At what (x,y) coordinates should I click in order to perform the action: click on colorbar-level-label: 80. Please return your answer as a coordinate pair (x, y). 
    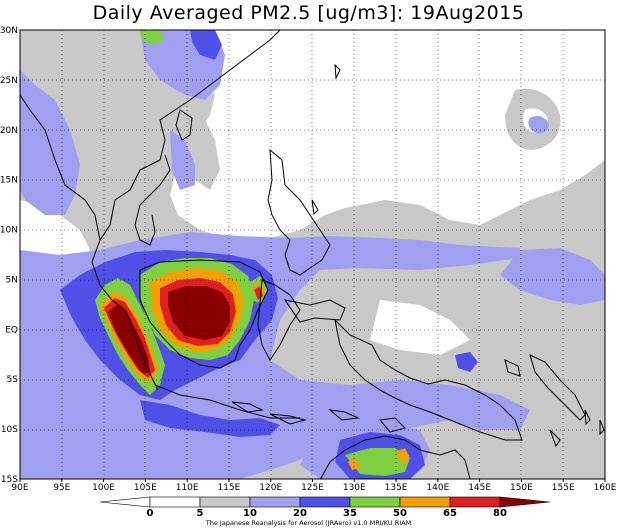
    Looking at the image, I should click on (500, 513).